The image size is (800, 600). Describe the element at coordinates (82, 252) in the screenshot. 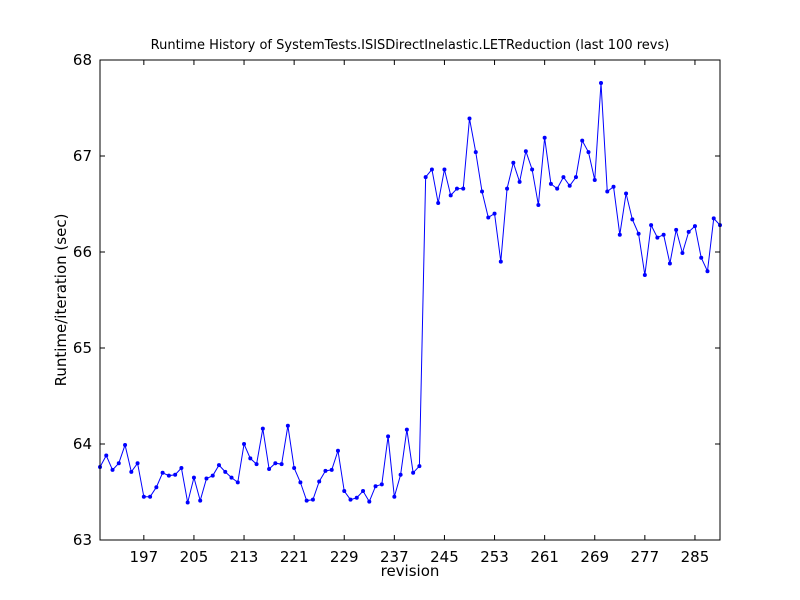

I see `y-tick-label: 66` at that location.